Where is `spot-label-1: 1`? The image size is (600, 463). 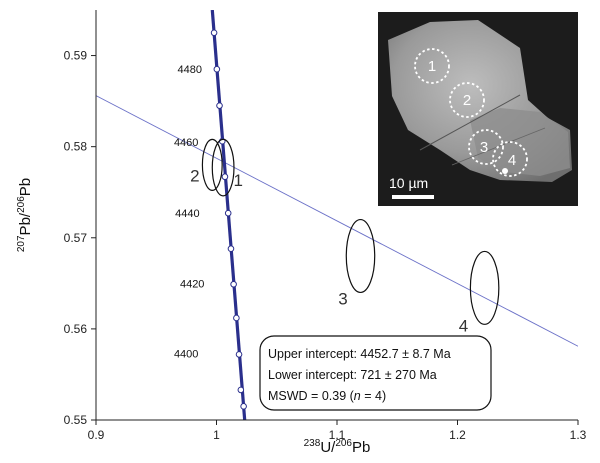 spot-label-1: 1 is located at coordinates (432, 66).